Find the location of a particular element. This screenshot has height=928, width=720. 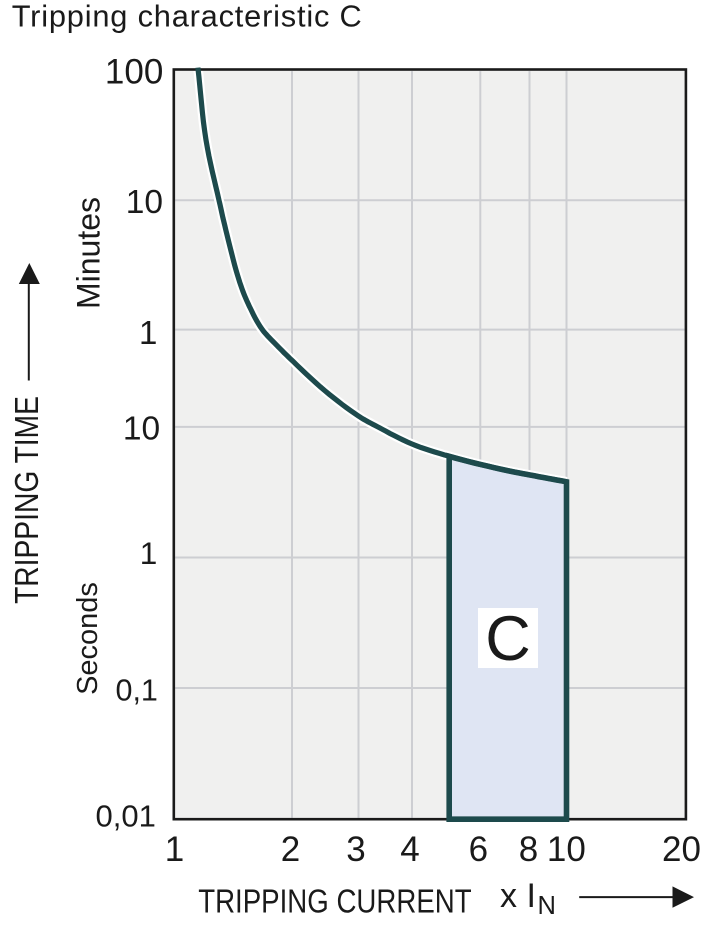

svg-text: TRIPPING TIME is located at coordinates (27, 500).